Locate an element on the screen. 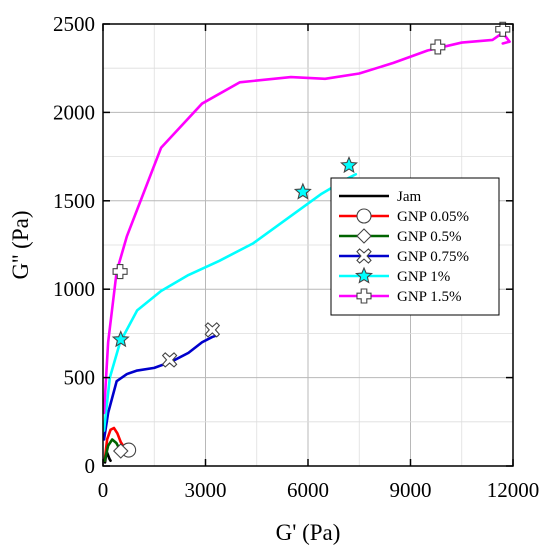  y-tick-label: 0 is located at coordinates (90, 466).